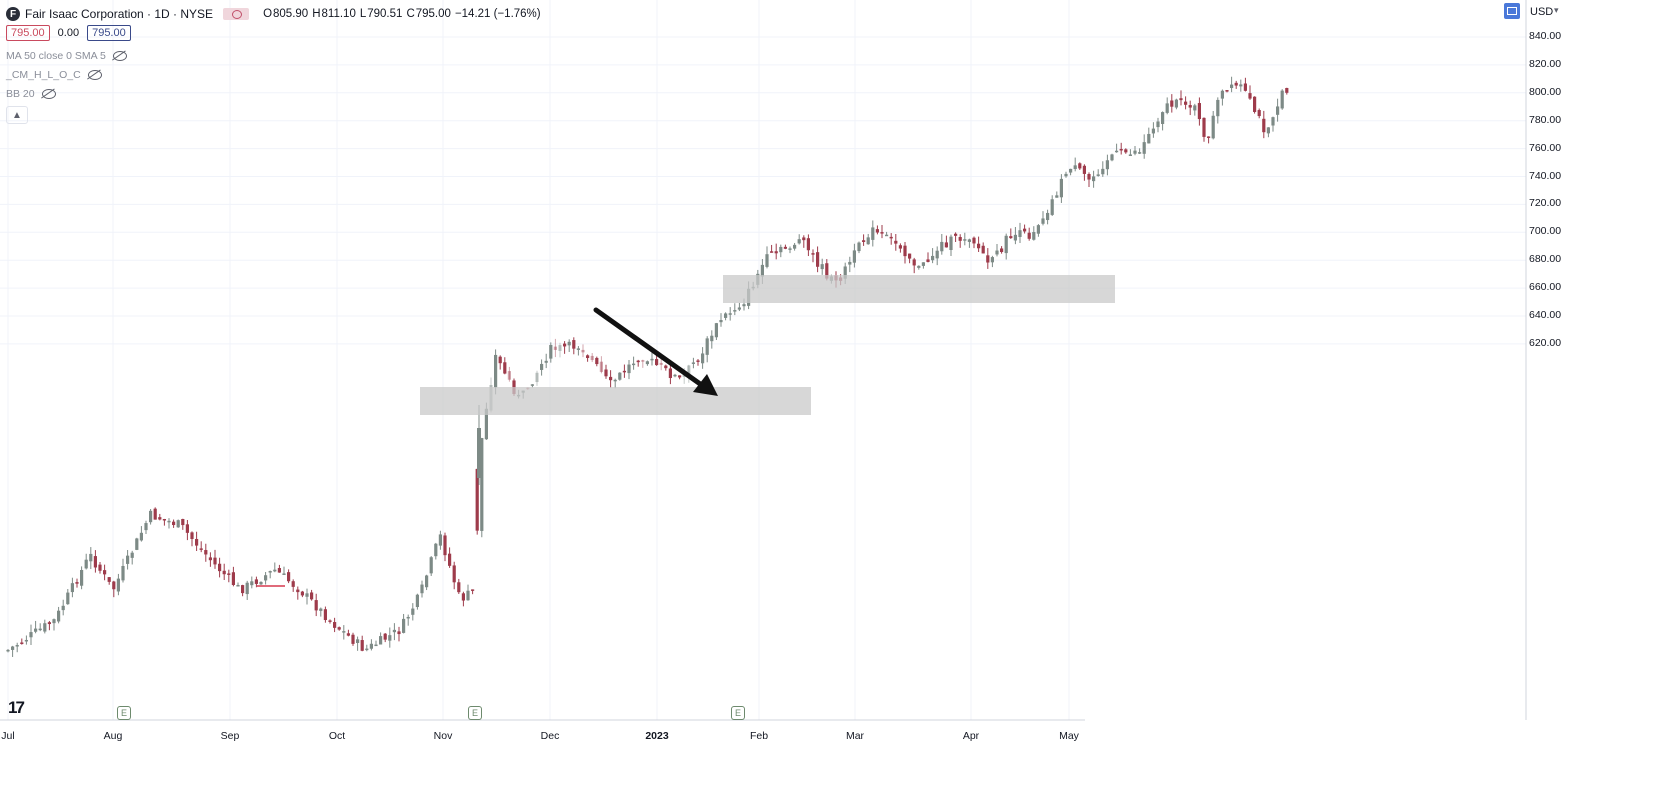 This screenshot has width=1660, height=785. I want to click on price-tick-label: 800.00, so click(1545, 91).